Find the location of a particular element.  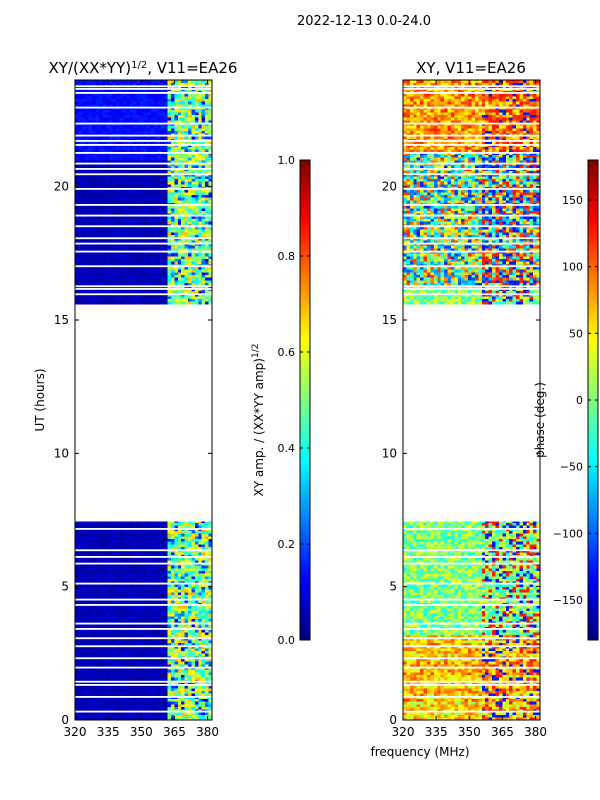

x-tick-label: 350 is located at coordinates (141, 732).